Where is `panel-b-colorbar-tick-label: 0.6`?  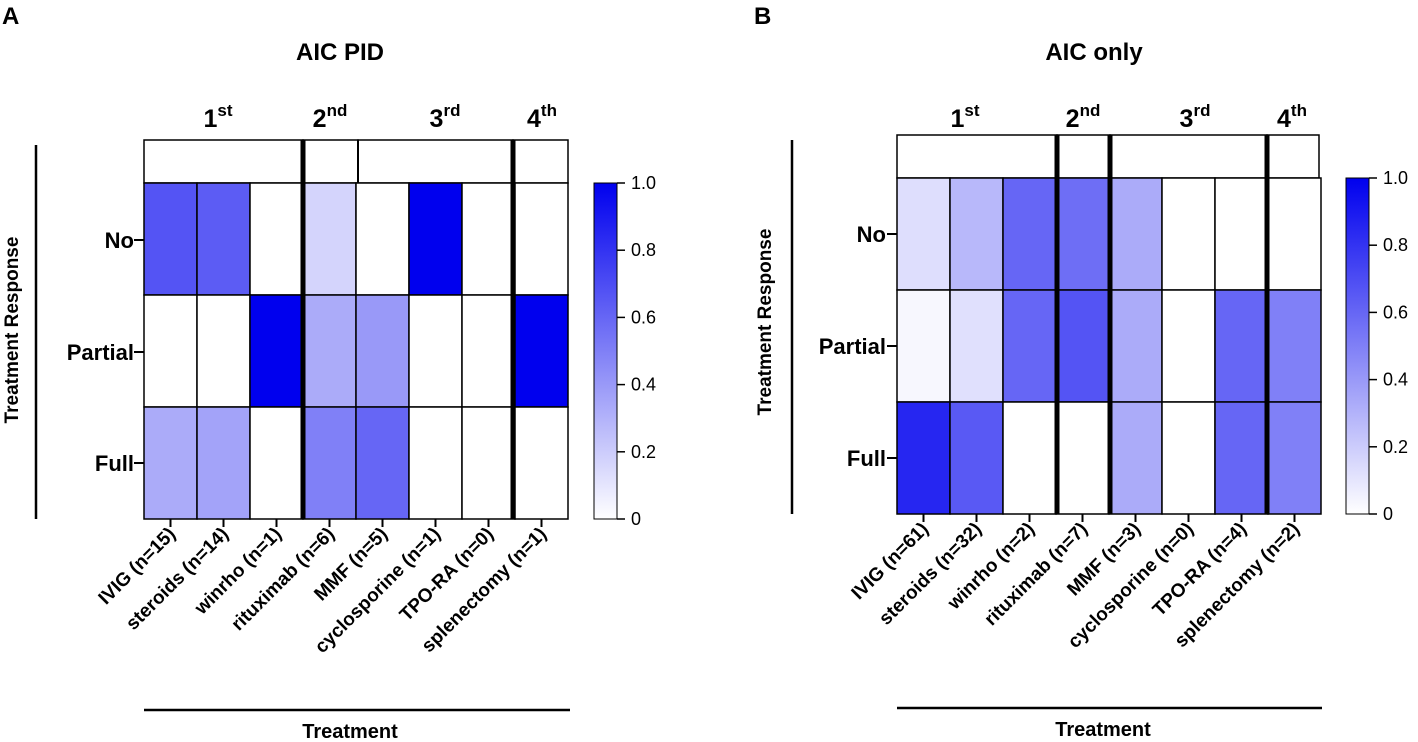 panel-b-colorbar-tick-label: 0.6 is located at coordinates (1395, 312).